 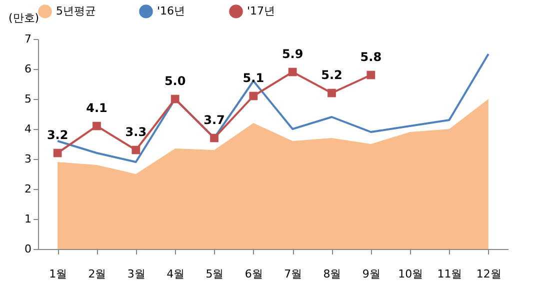 I want to click on data-label: 5.1, so click(x=253, y=78).